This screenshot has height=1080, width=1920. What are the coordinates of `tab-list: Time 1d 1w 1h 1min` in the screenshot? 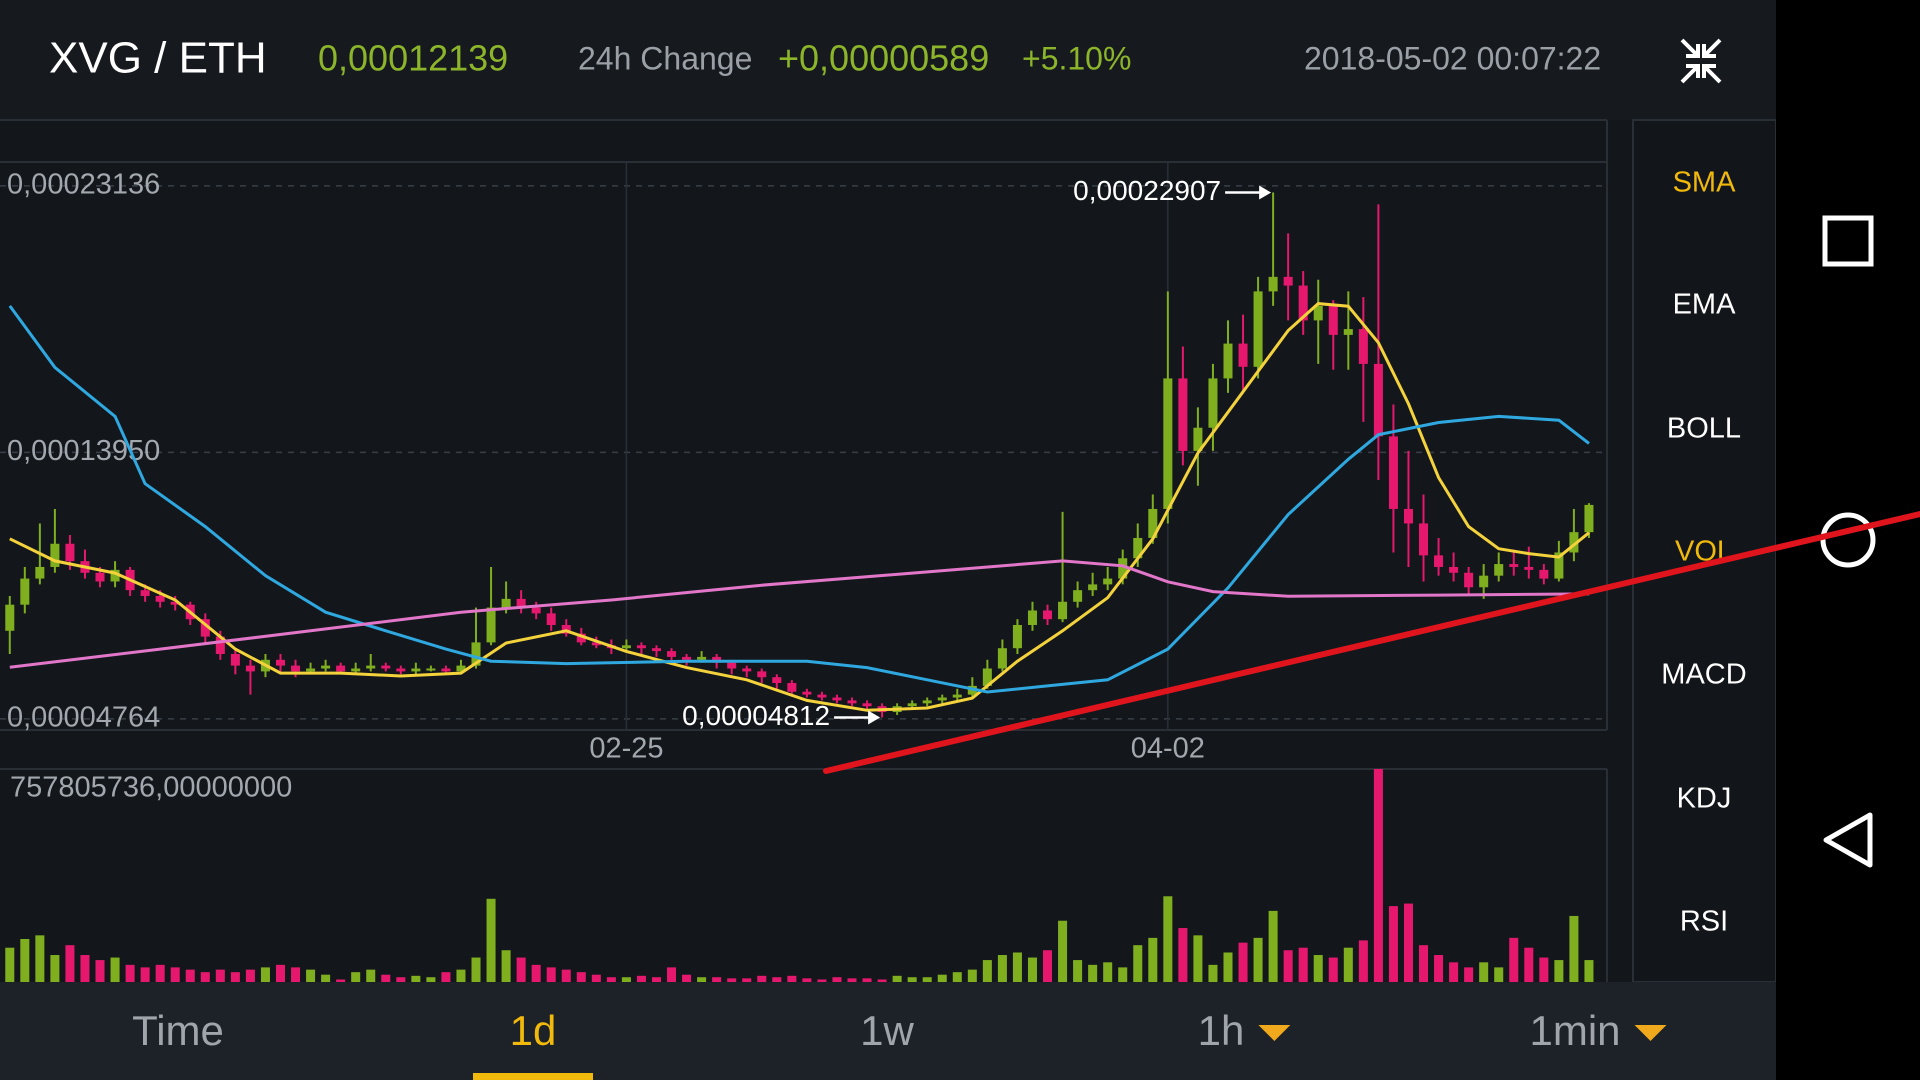 It's located at (899, 1043).